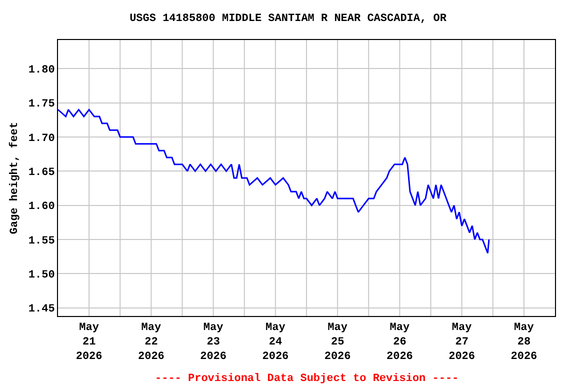 The width and height of the screenshot is (576, 384). Describe the element at coordinates (41, 207) in the screenshot. I see `y-tick-label: 1.60` at that location.